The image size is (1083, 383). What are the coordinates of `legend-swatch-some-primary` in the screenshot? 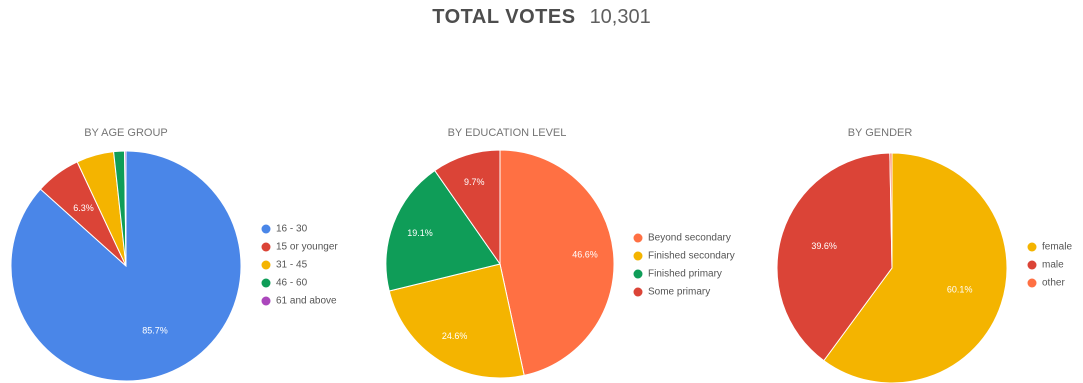 It's located at (638, 292).